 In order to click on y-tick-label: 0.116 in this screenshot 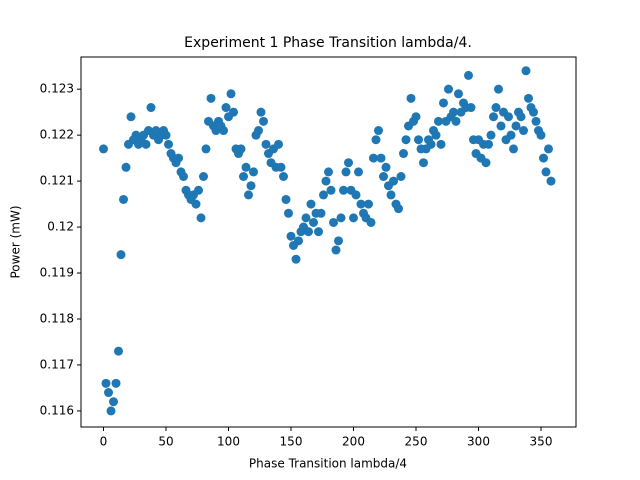, I will do `click(57, 410)`.